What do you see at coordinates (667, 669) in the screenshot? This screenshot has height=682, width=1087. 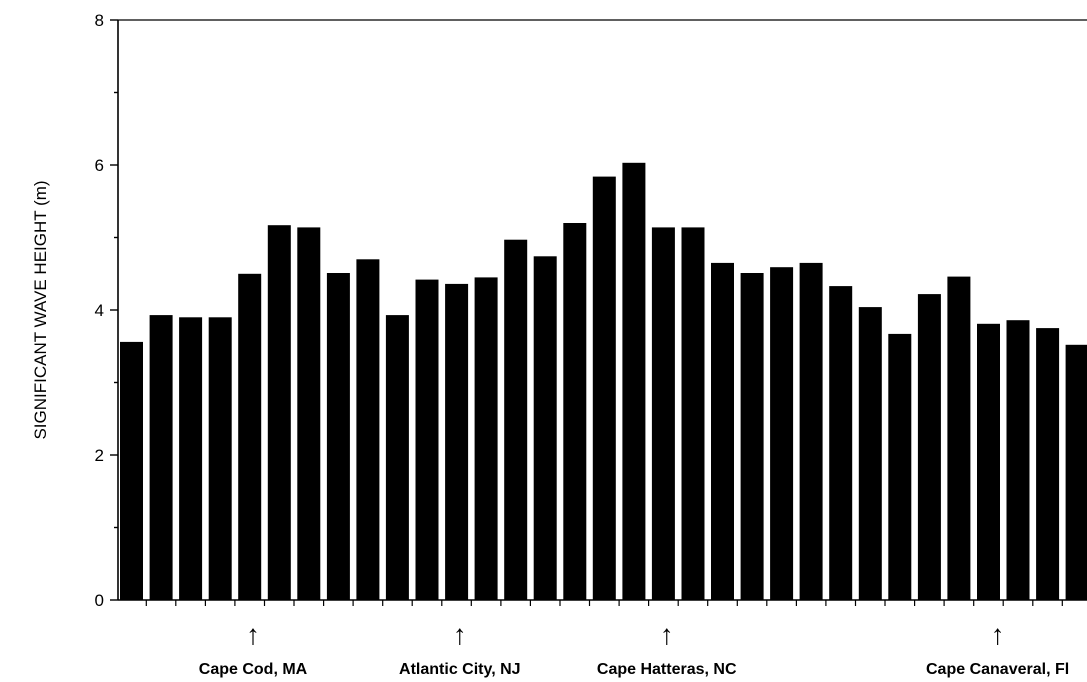 I see `location-label: Cape Hatteras, NC` at bounding box center [667, 669].